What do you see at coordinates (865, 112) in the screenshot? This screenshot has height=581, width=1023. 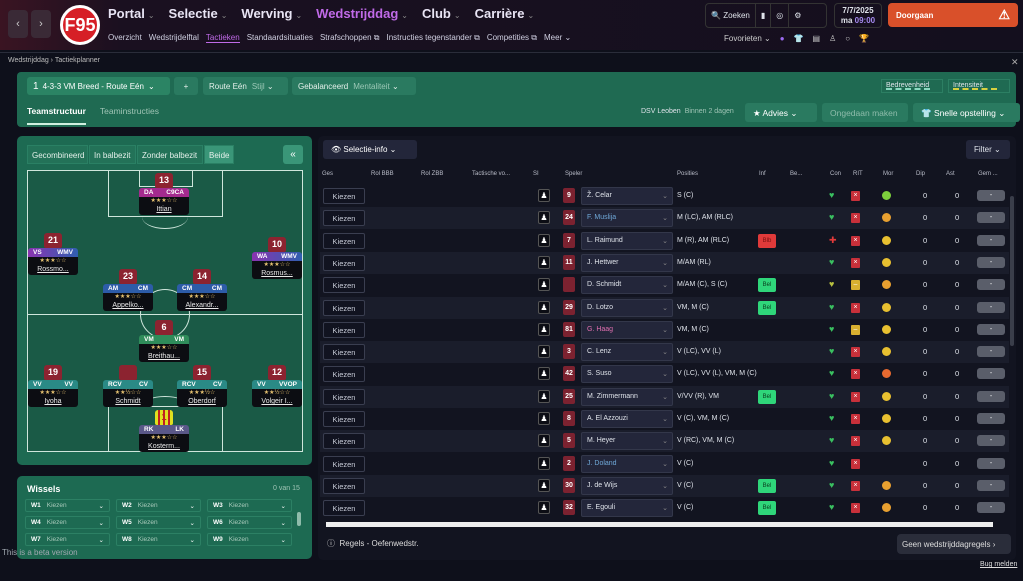 I see `undo-button: Ongedaan maken` at bounding box center [865, 112].